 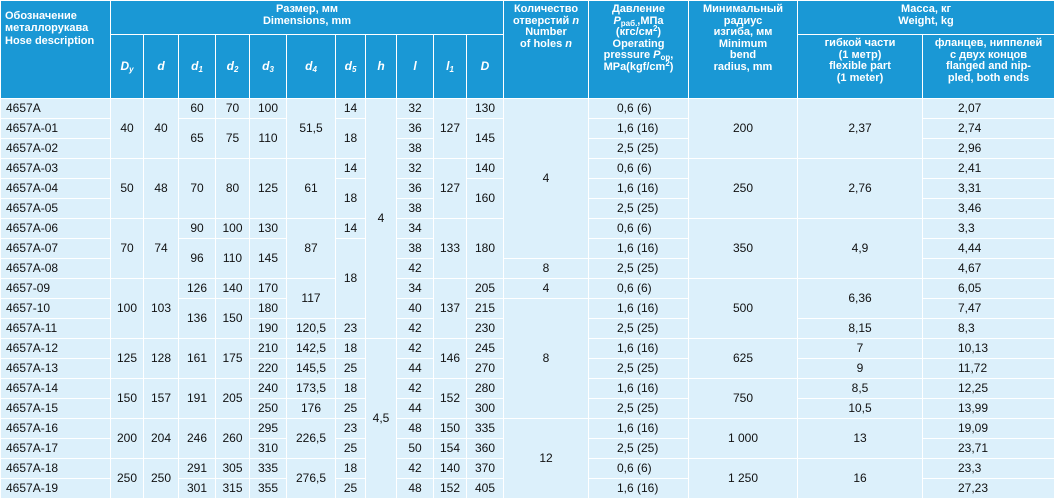 What do you see at coordinates (988, 77) in the screenshot?
I see `header-text: pled, both ends` at bounding box center [988, 77].